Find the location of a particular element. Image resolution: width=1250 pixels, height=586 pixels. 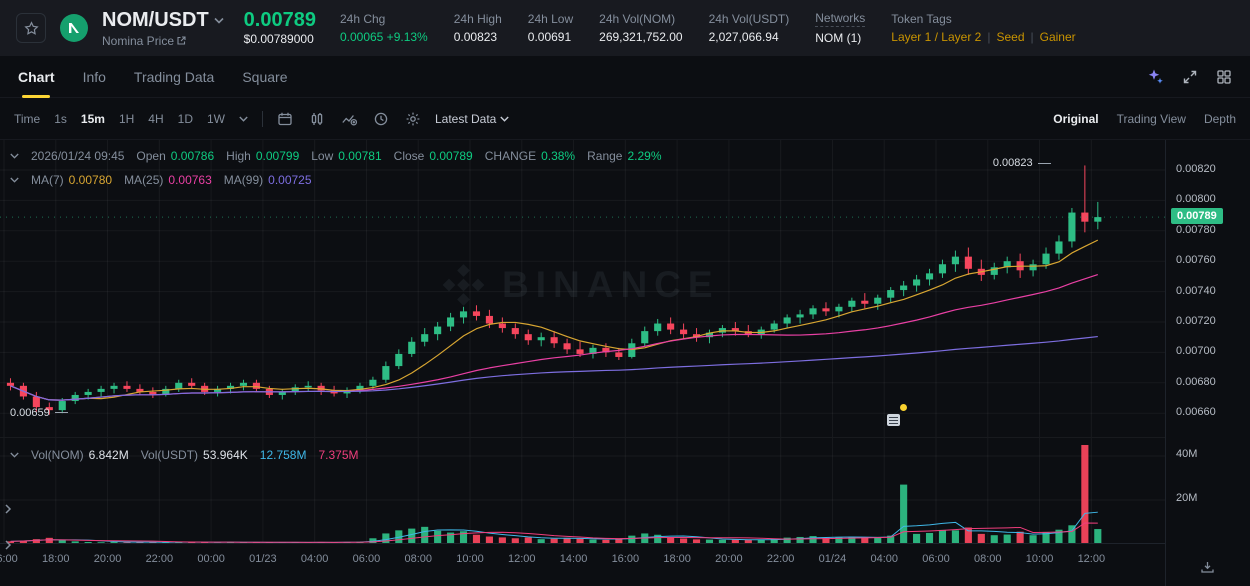

indicators-button is located at coordinates (349, 119).